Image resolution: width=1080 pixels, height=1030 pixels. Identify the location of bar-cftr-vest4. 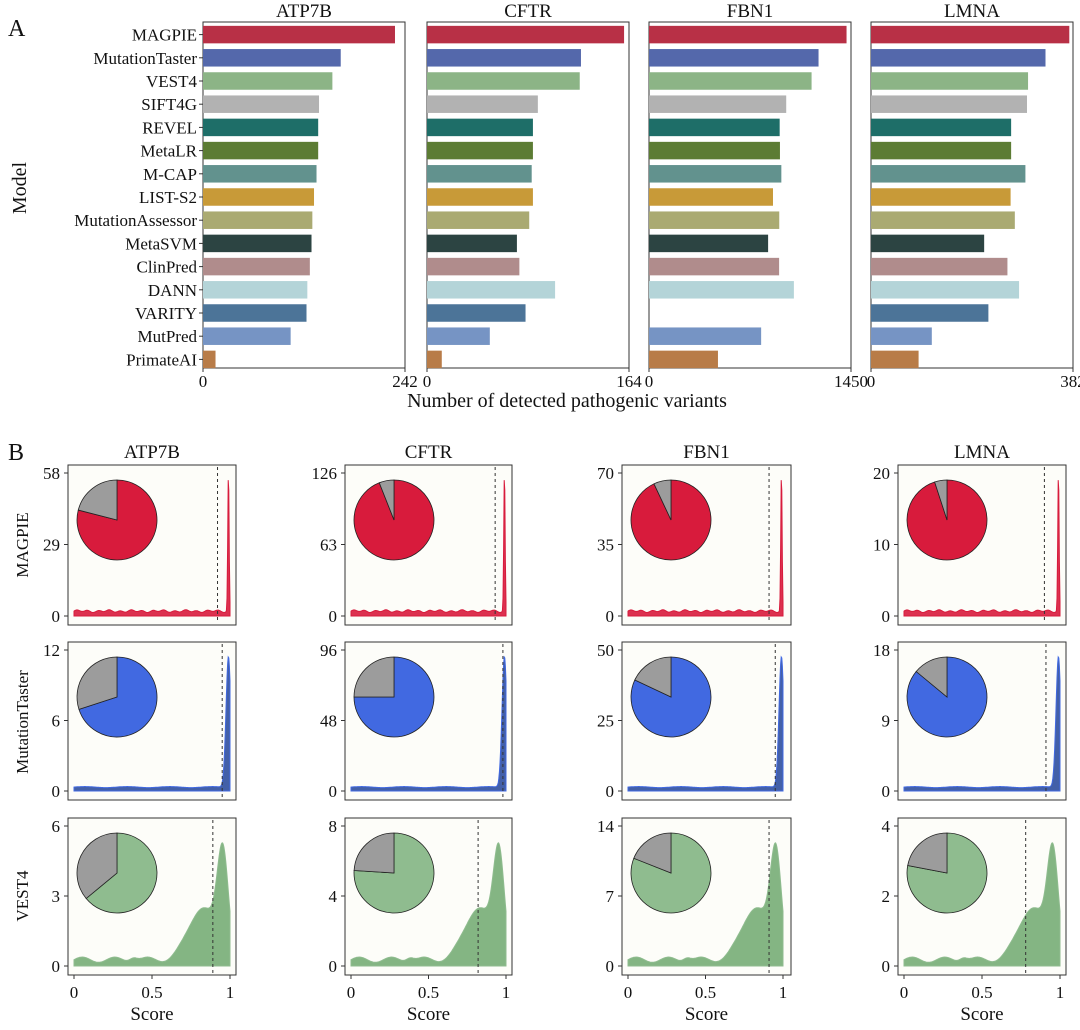
(503, 81).